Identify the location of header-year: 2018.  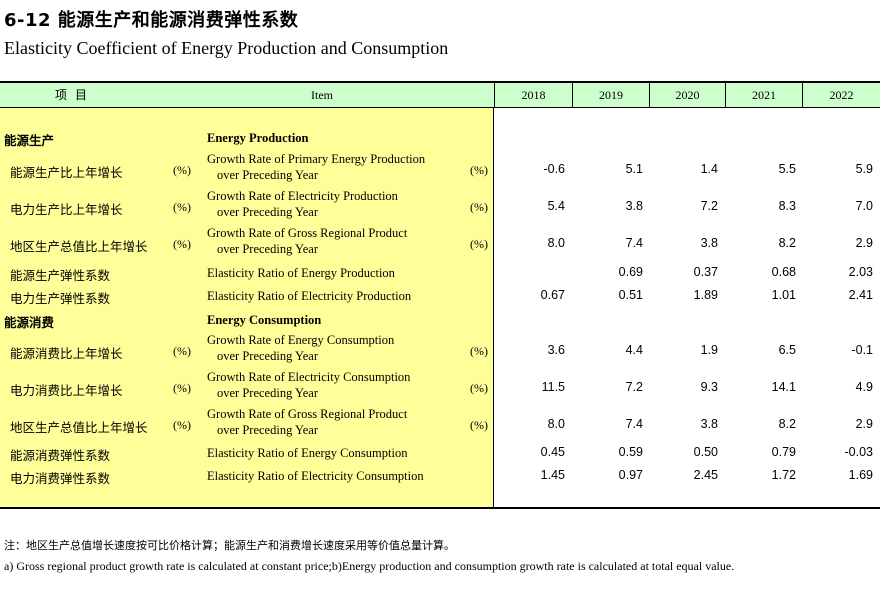
(533, 95).